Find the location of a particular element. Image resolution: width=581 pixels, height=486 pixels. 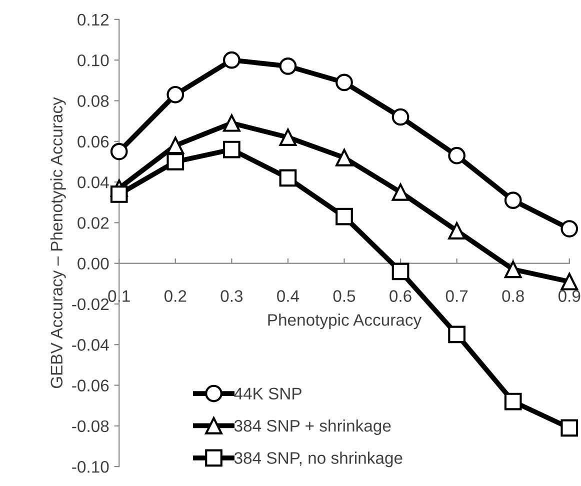

legend-label: 384 SNP + shrinkage is located at coordinates (312, 427).